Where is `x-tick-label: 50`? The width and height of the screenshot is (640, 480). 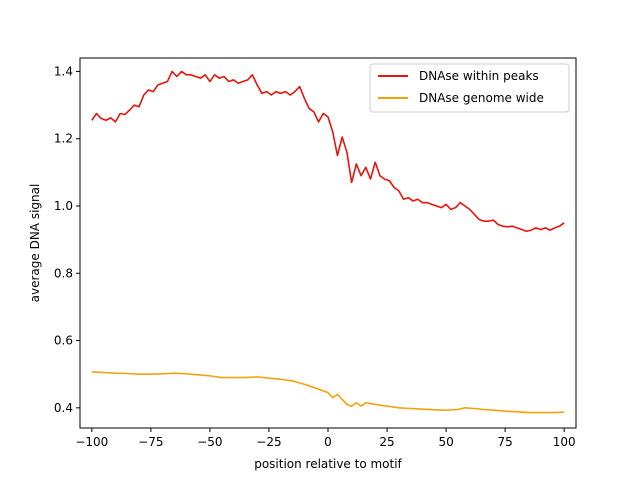
x-tick-label: 50 is located at coordinates (445, 442).